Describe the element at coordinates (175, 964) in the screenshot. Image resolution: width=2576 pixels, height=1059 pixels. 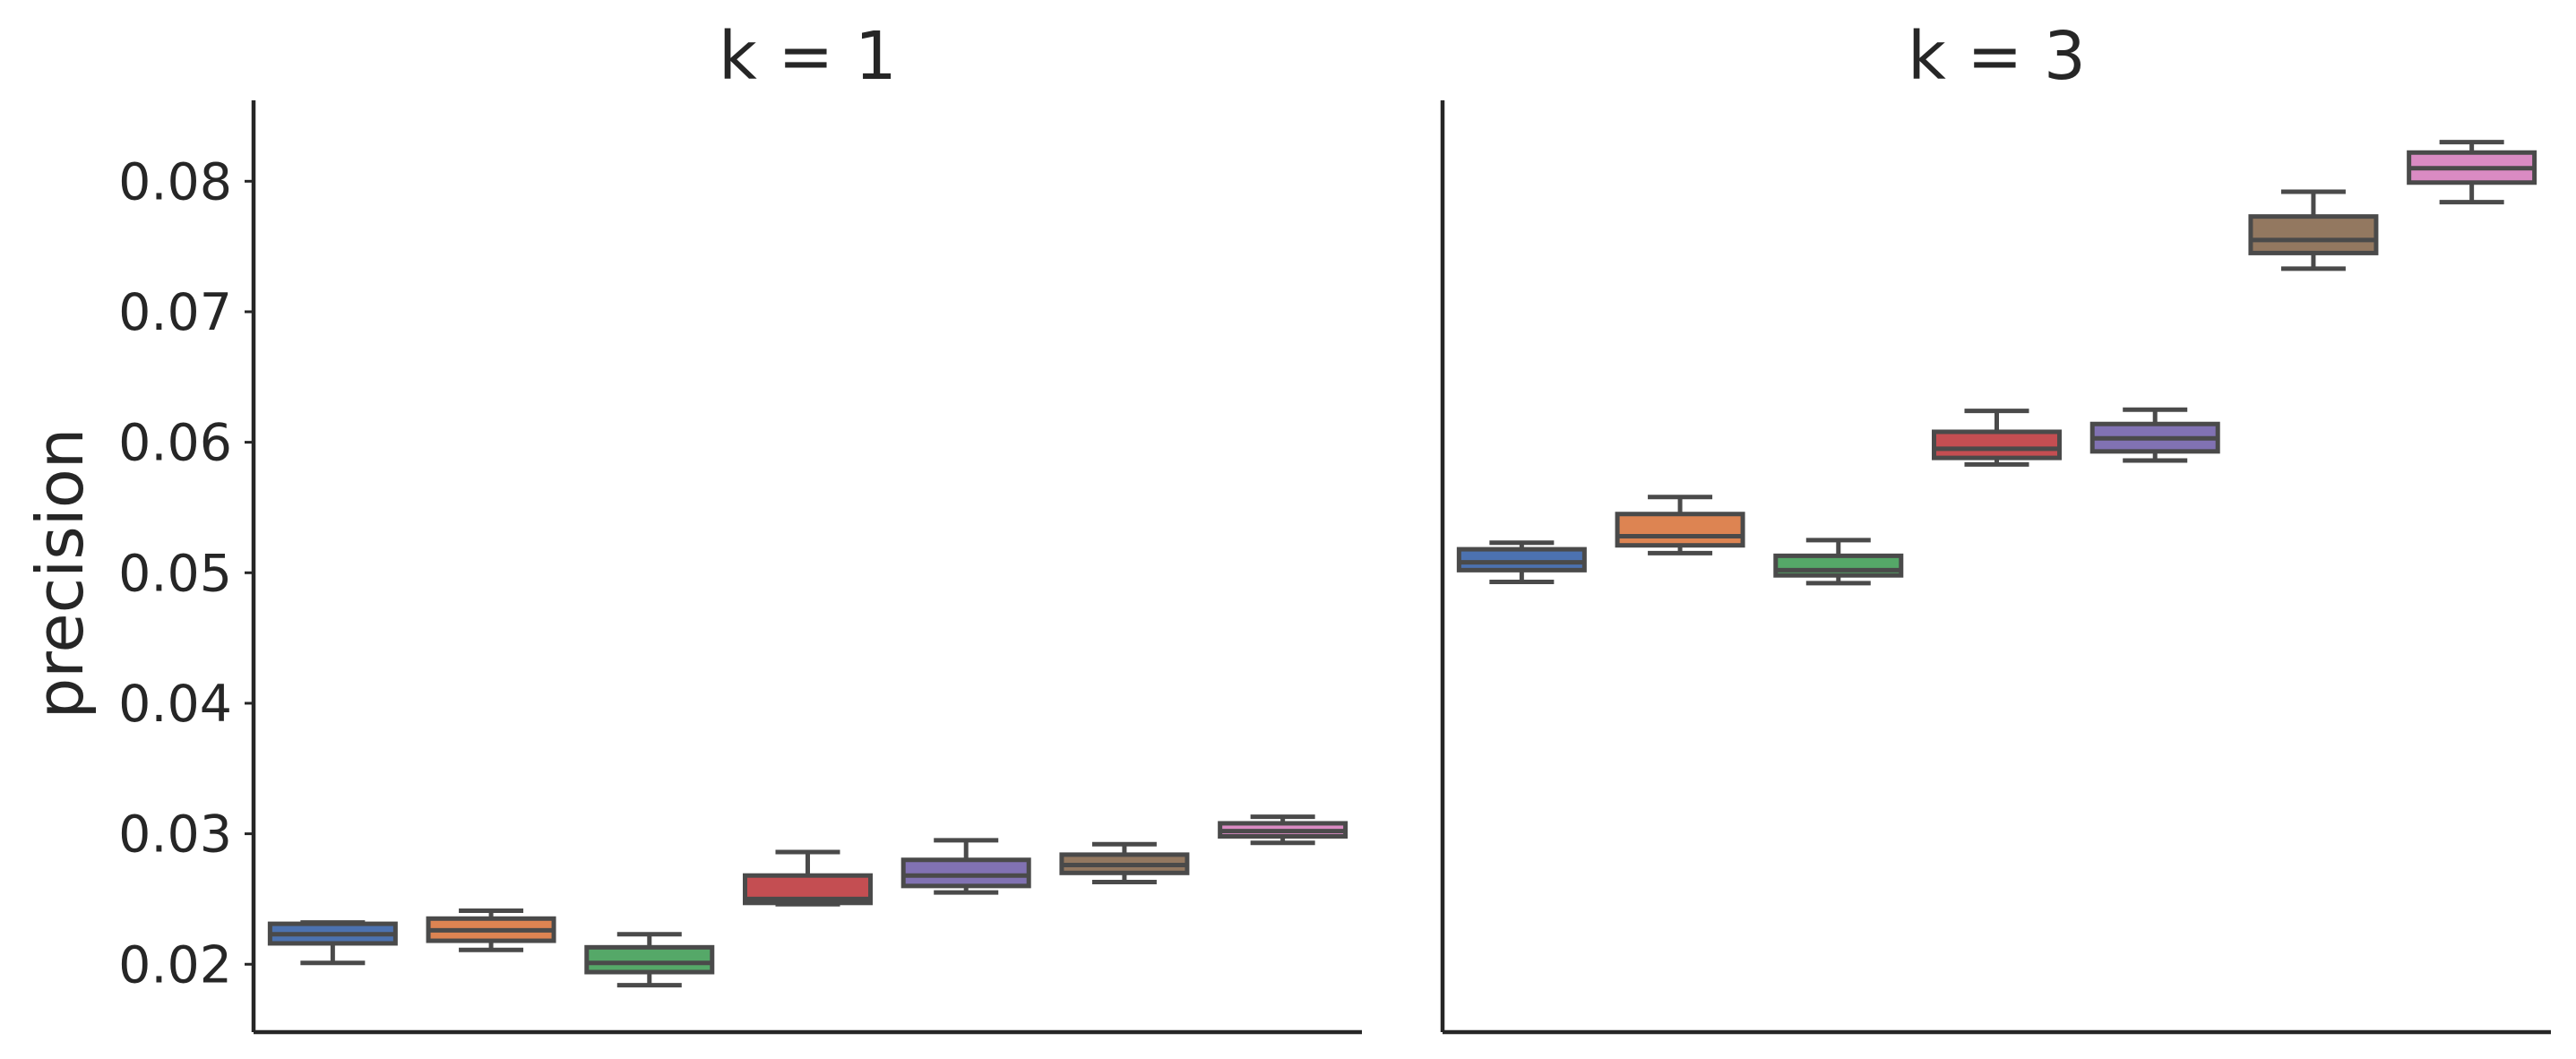
I see `y-tick-label: 0.02` at that location.